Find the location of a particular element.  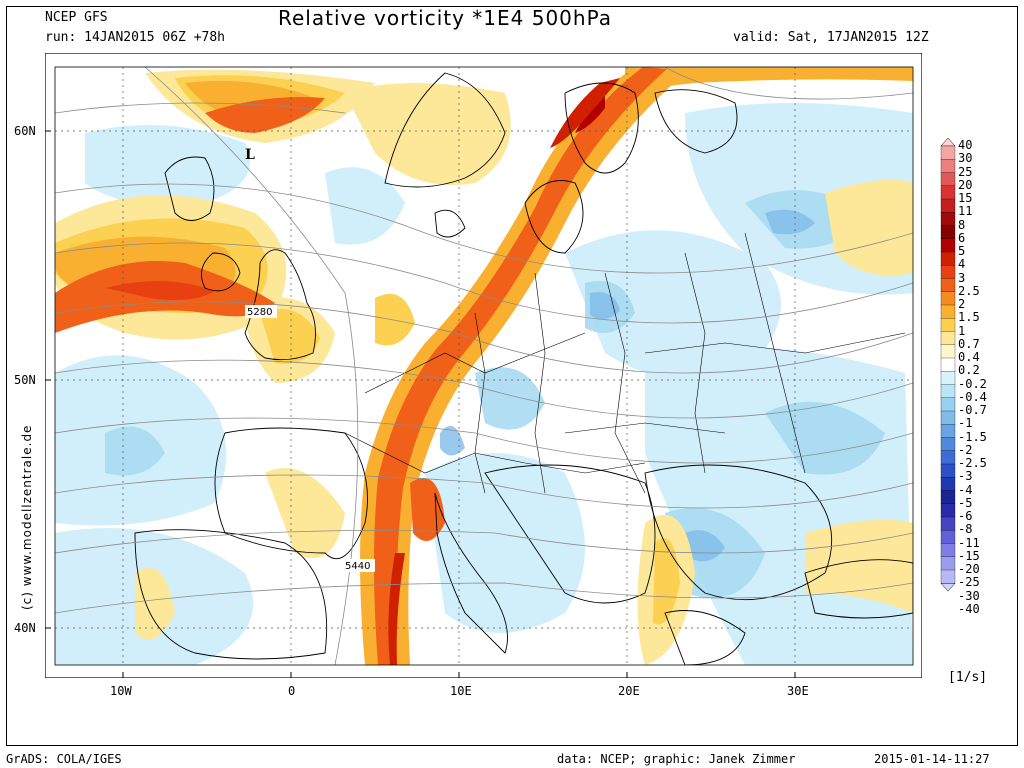

colorbar-level-label: 2 is located at coordinates (962, 304).